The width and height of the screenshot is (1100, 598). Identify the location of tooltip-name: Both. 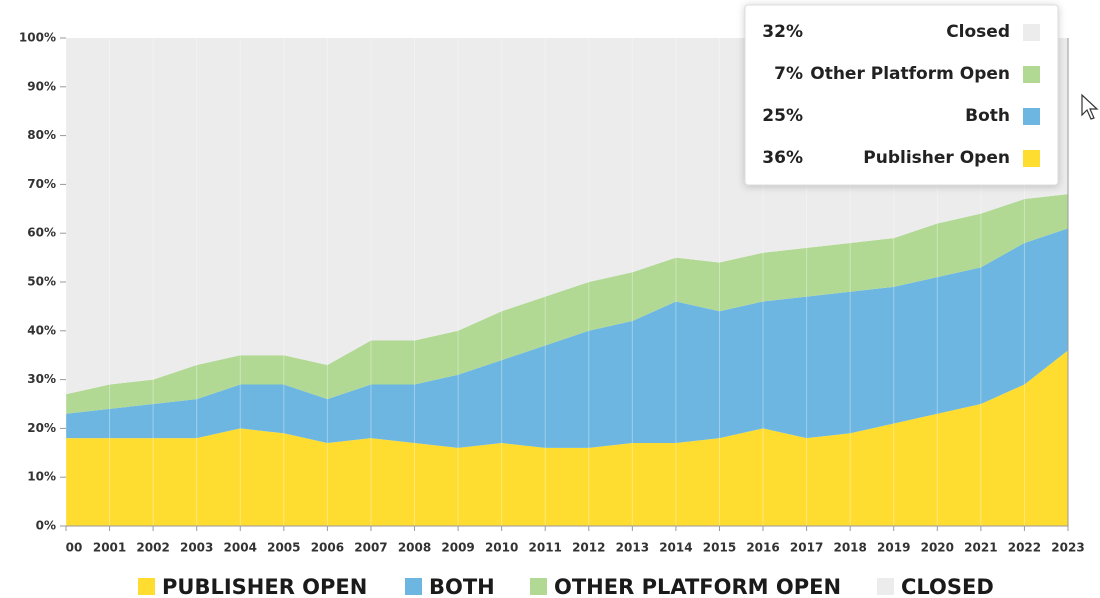
(987, 116).